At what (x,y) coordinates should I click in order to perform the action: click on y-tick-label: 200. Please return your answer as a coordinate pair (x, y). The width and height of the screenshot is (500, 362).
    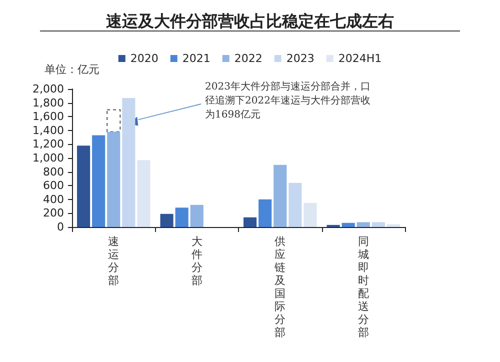
    Looking at the image, I should click on (53, 213).